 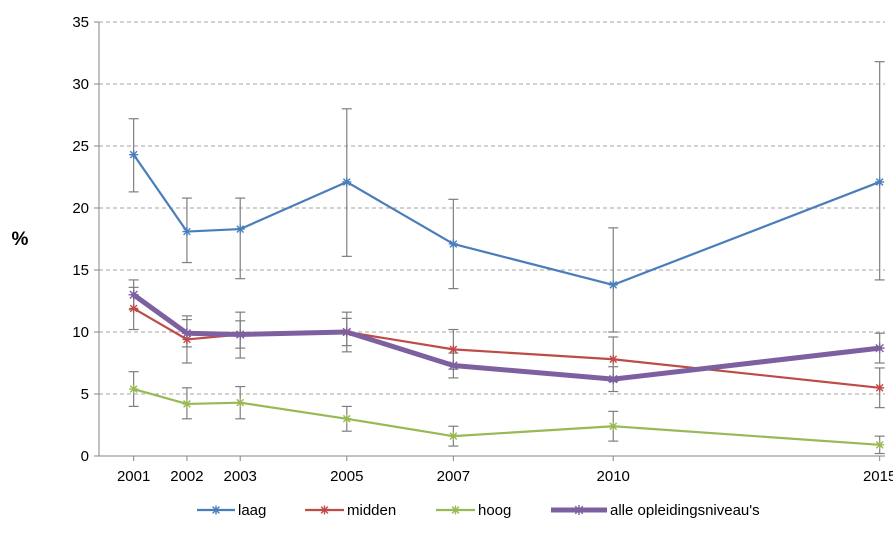 I want to click on x-tick-label: 2005, so click(x=346, y=476).